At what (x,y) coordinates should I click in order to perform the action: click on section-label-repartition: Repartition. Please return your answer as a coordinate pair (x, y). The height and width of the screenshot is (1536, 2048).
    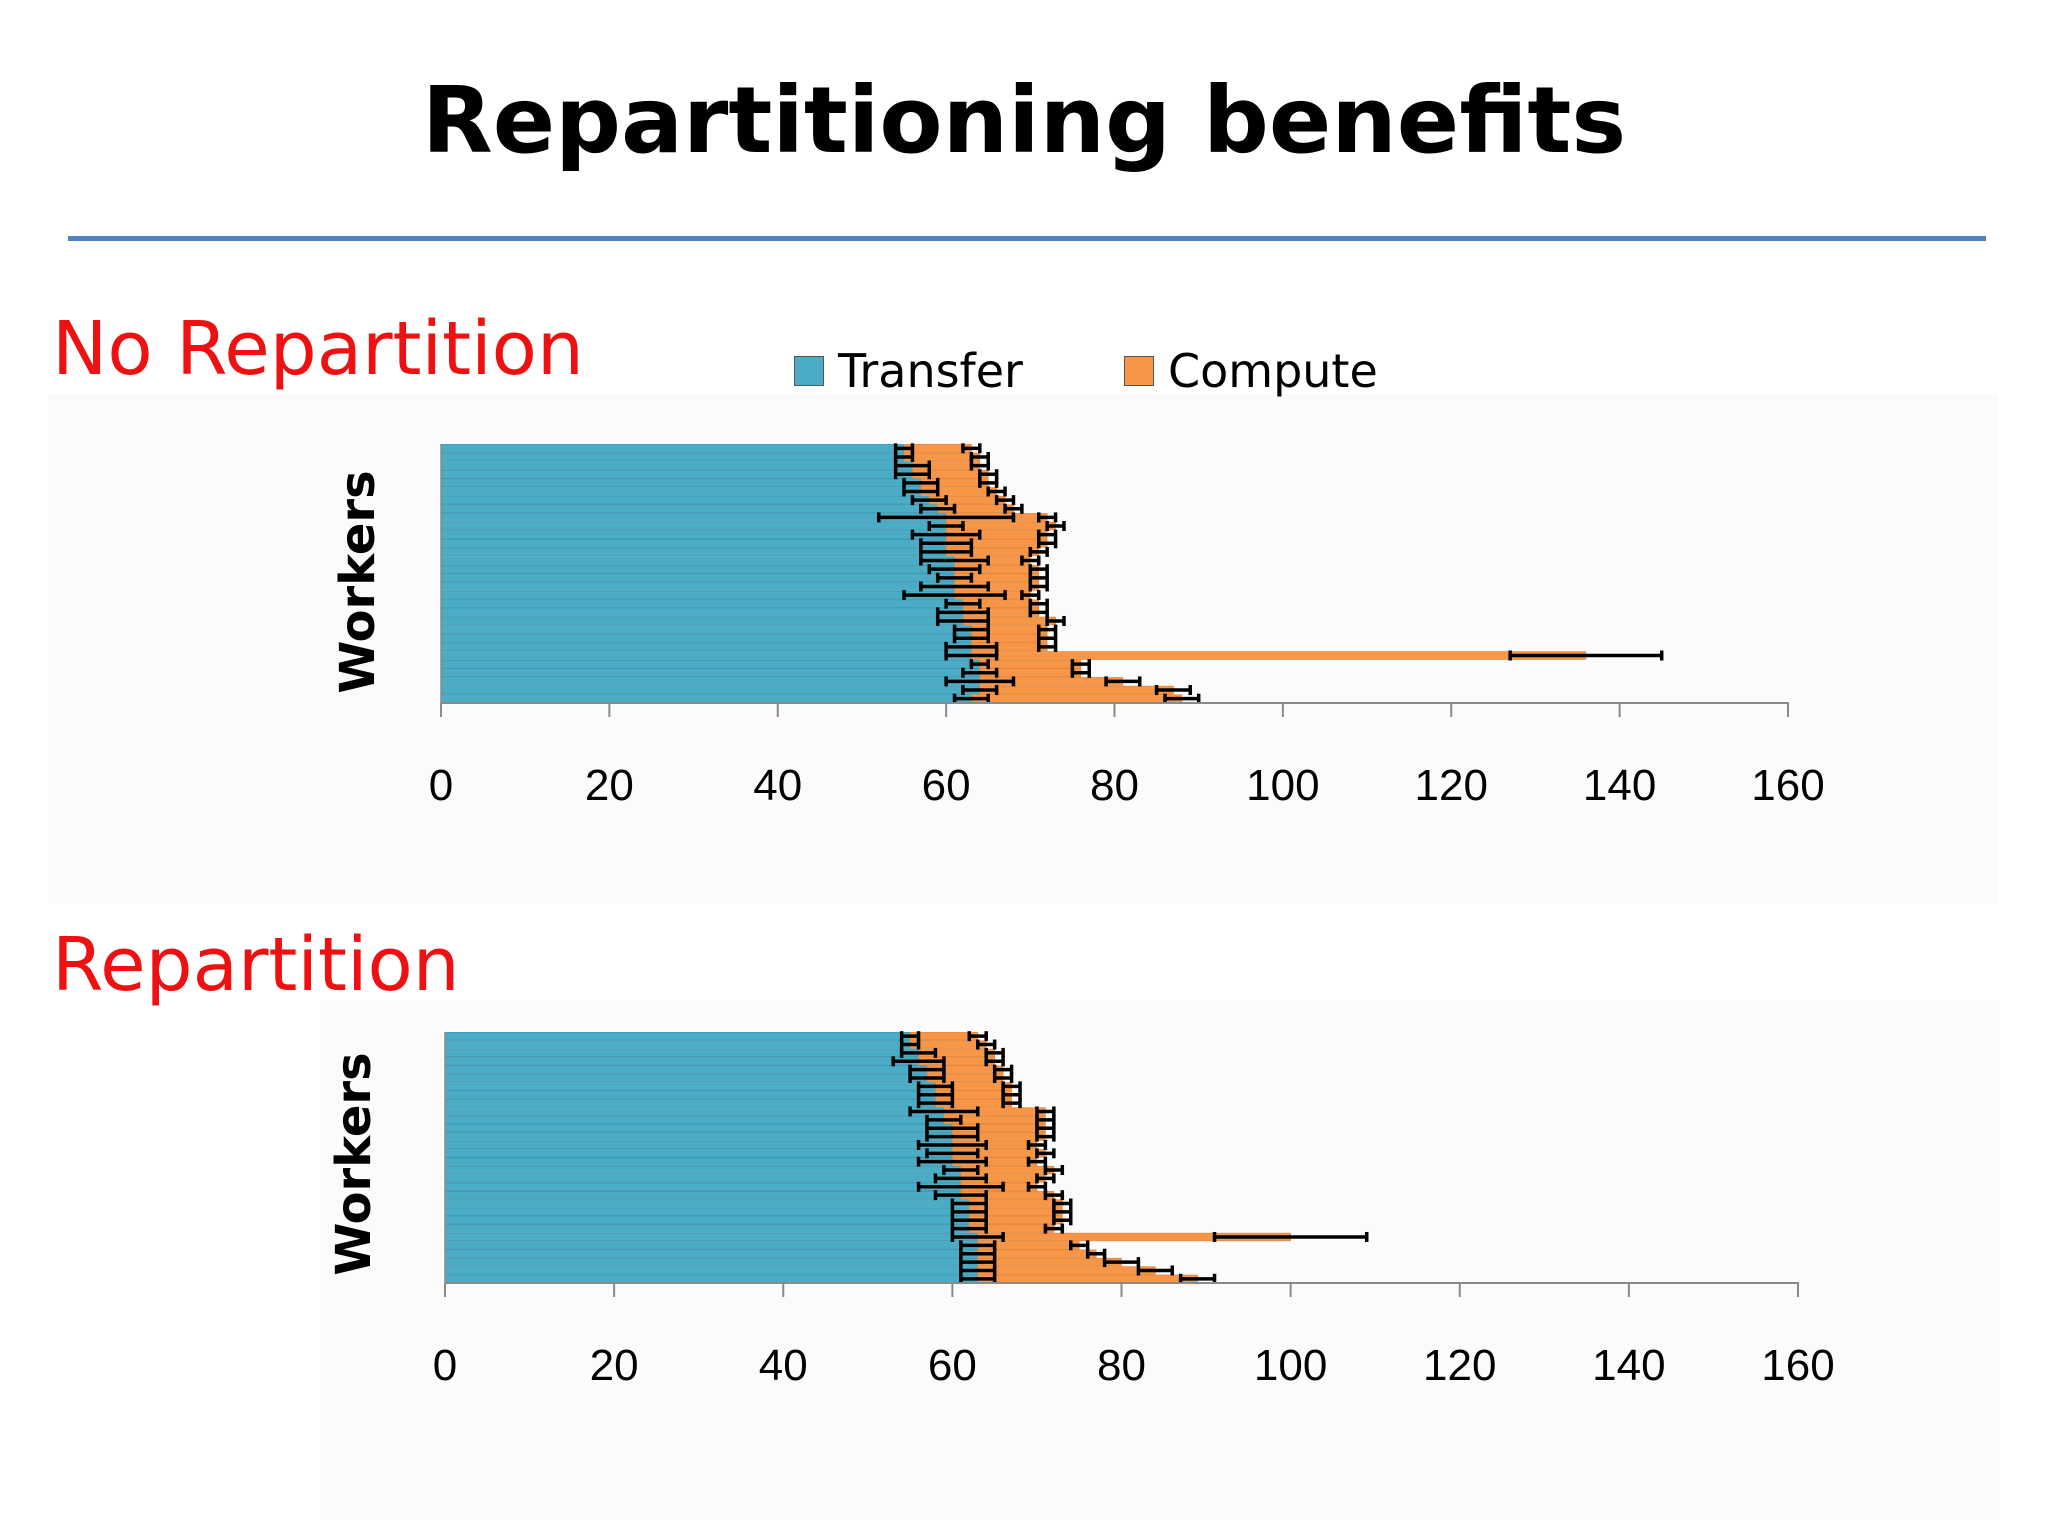
    Looking at the image, I should click on (256, 965).